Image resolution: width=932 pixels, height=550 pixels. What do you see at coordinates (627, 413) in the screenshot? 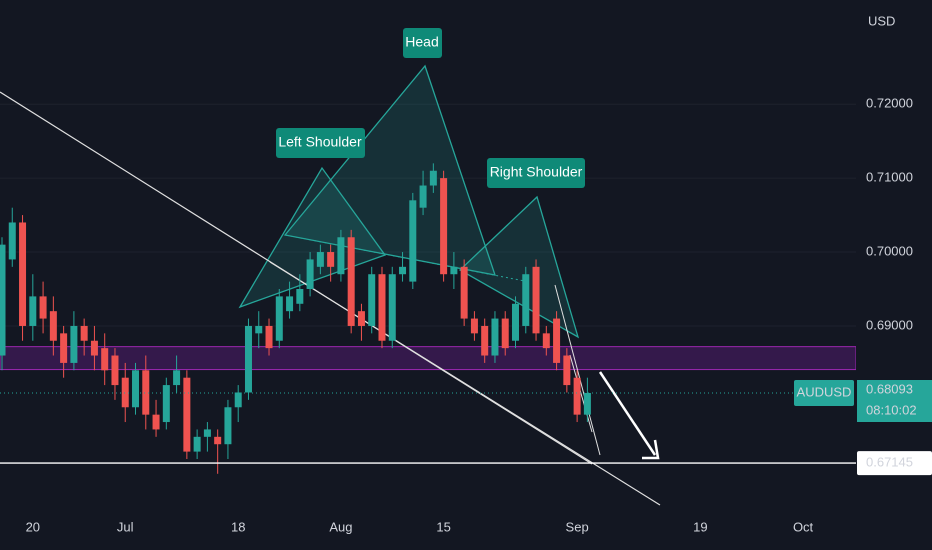
I see `arrow` at bounding box center [627, 413].